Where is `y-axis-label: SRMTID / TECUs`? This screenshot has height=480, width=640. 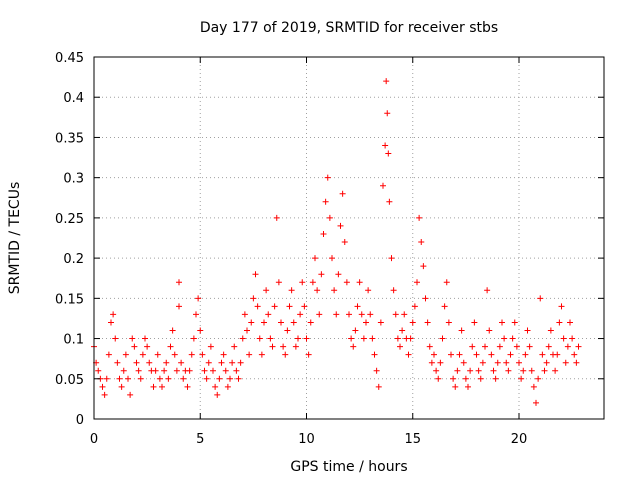
y-axis-label: SRMTID / TECUs is located at coordinates (15, 238).